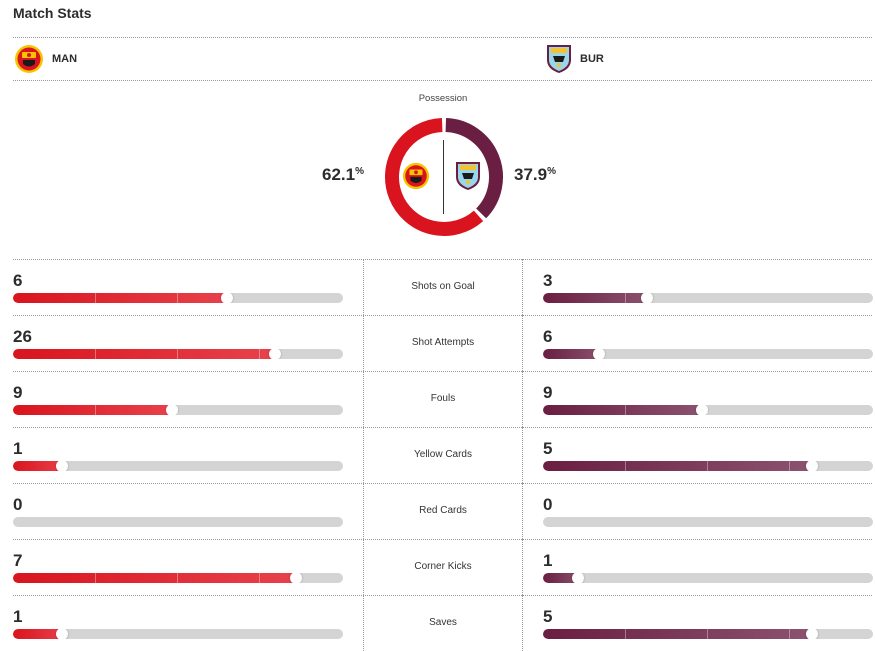 The height and width of the screenshot is (651, 875). I want to click on donut-divider, so click(443, 177).